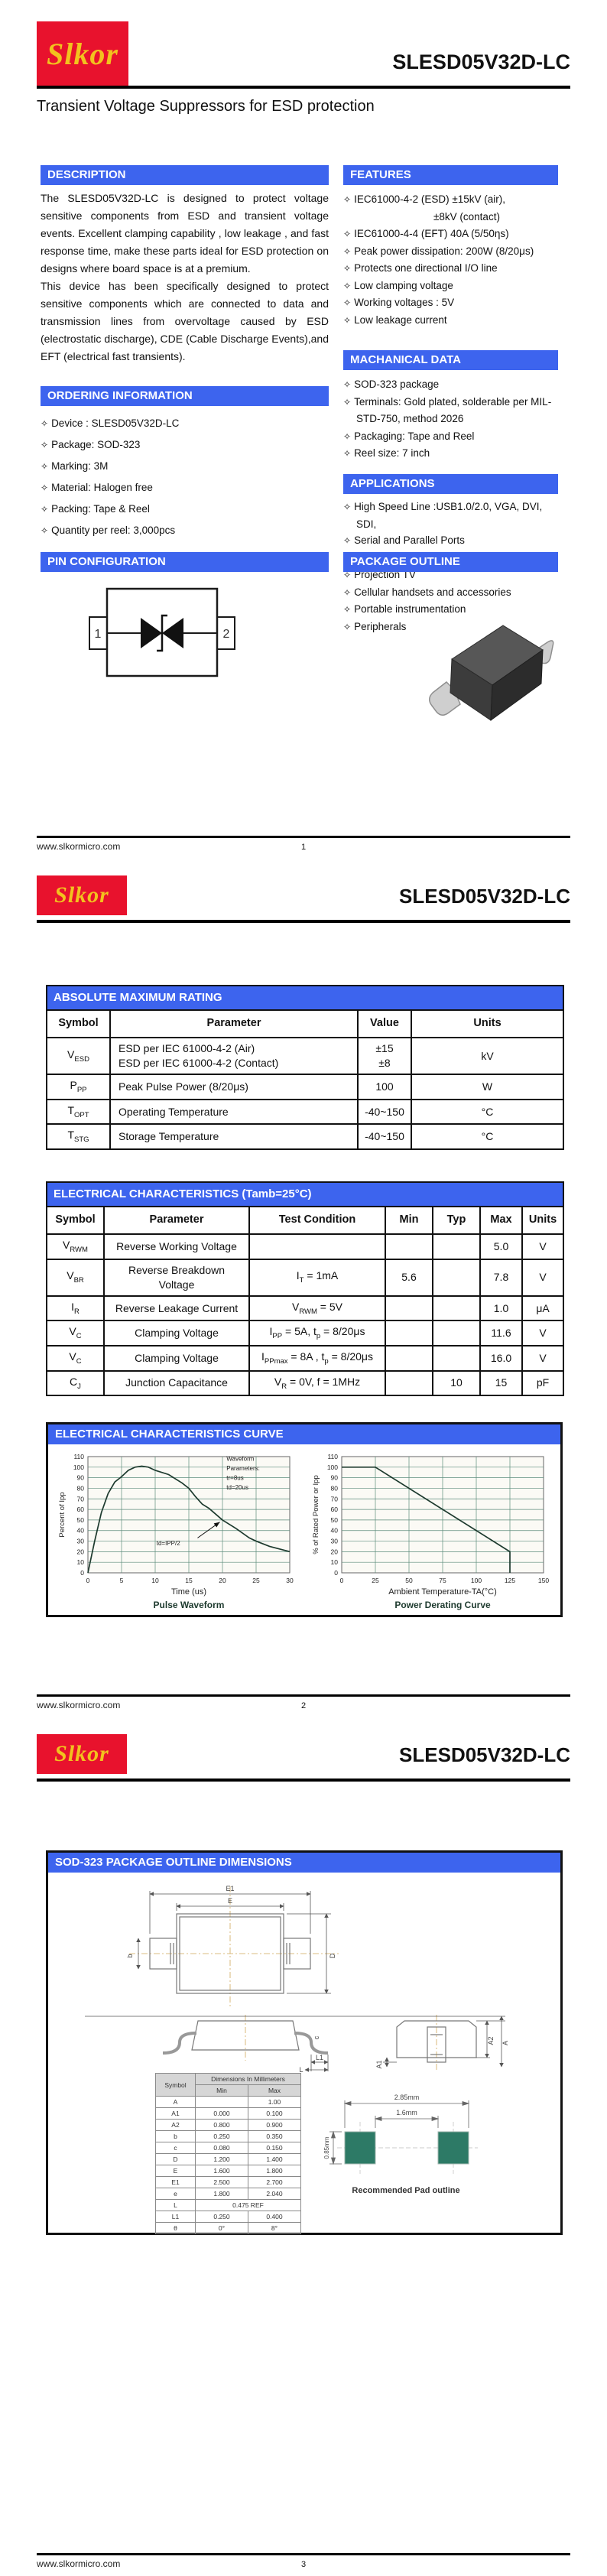 The height and width of the screenshot is (2576, 607). I want to click on pad-dimension-lines, so click(399, 2132).